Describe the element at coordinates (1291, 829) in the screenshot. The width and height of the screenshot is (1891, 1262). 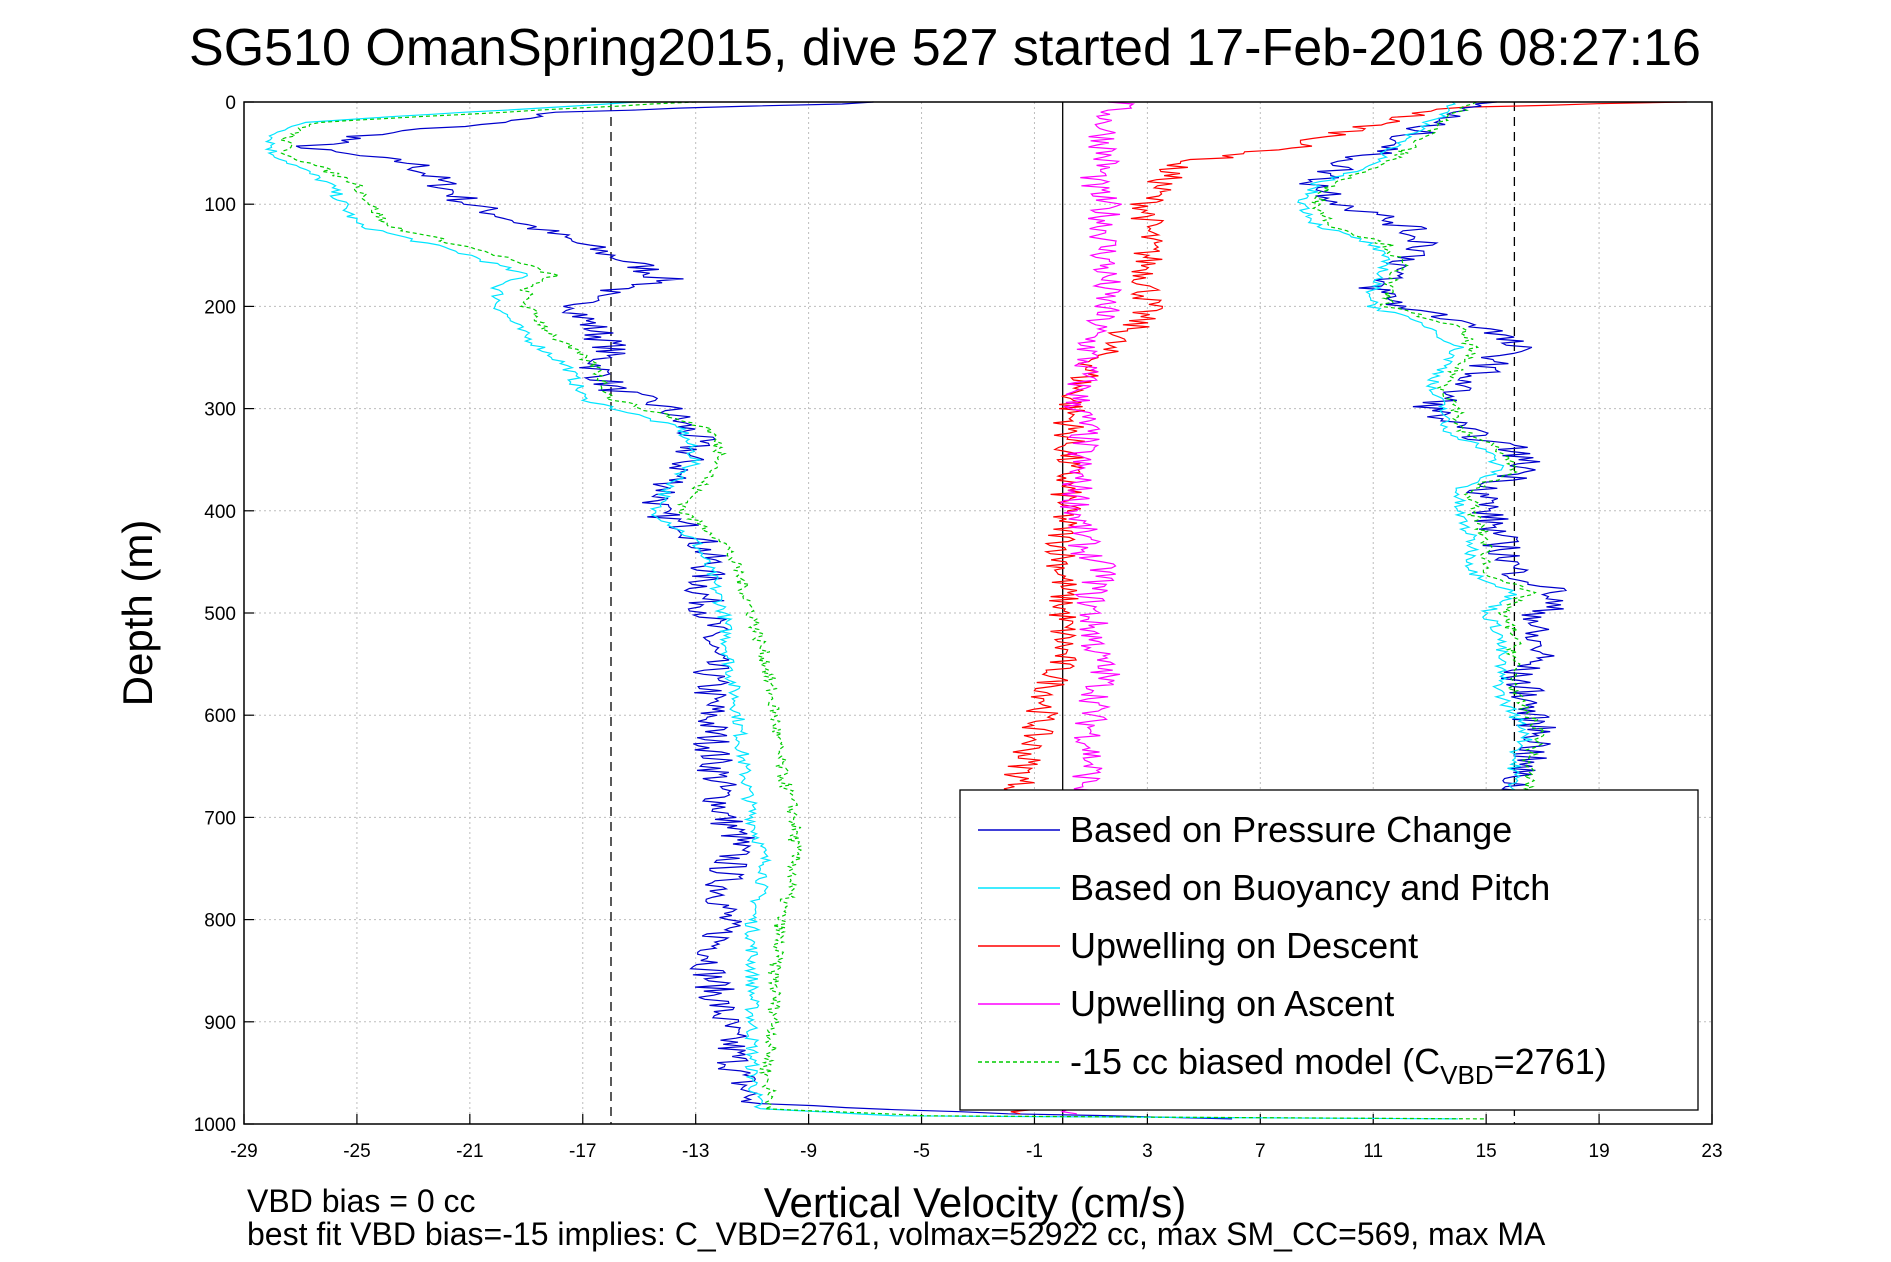
I see `legend-label: Based on Pressure Change` at that location.